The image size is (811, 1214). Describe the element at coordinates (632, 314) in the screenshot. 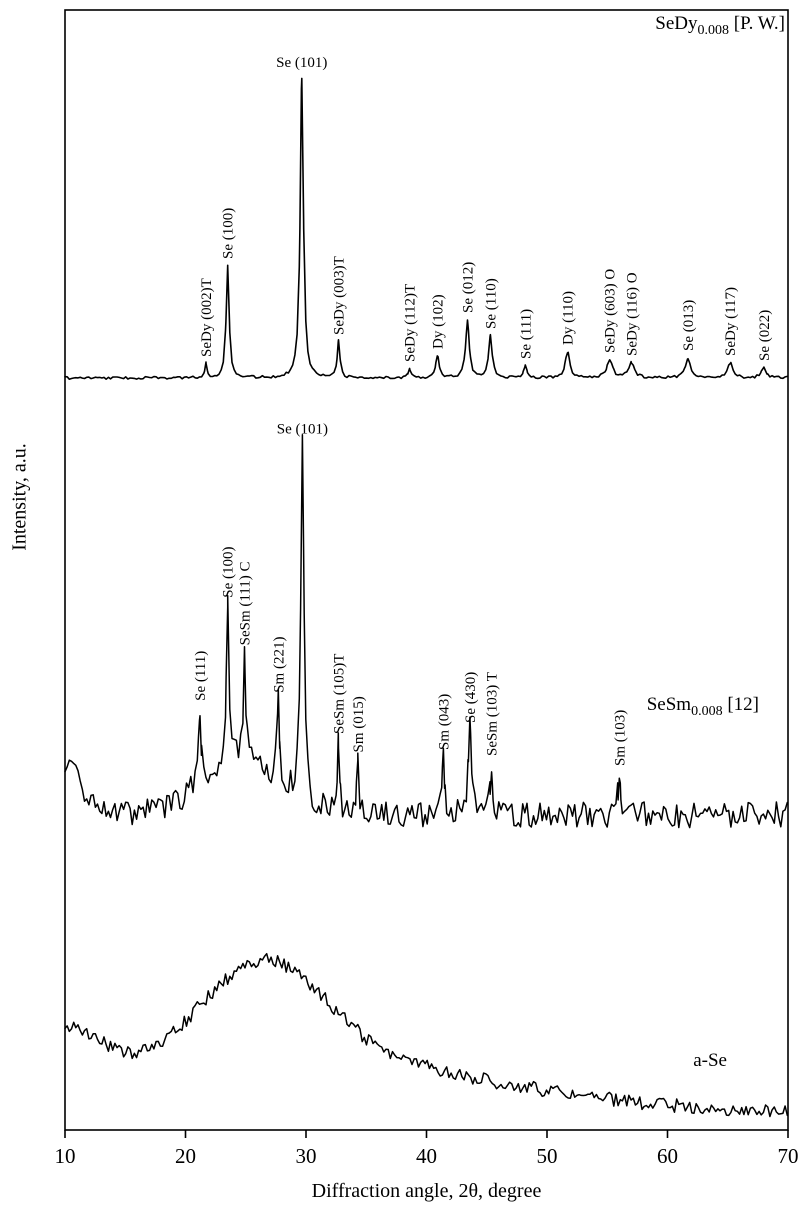

I see `peak-label: SeDy (116) O` at that location.